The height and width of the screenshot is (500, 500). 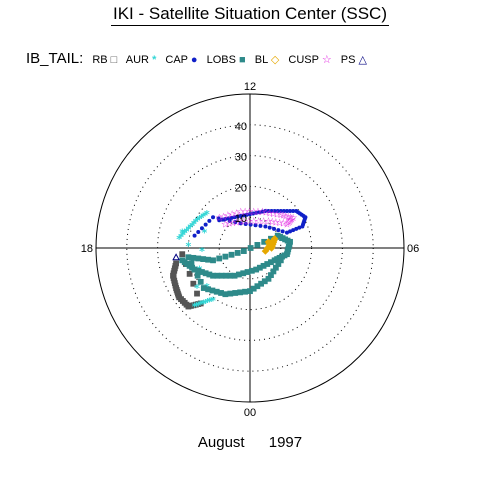 I want to click on legend-item-cap: CAP ●, so click(x=181, y=60).